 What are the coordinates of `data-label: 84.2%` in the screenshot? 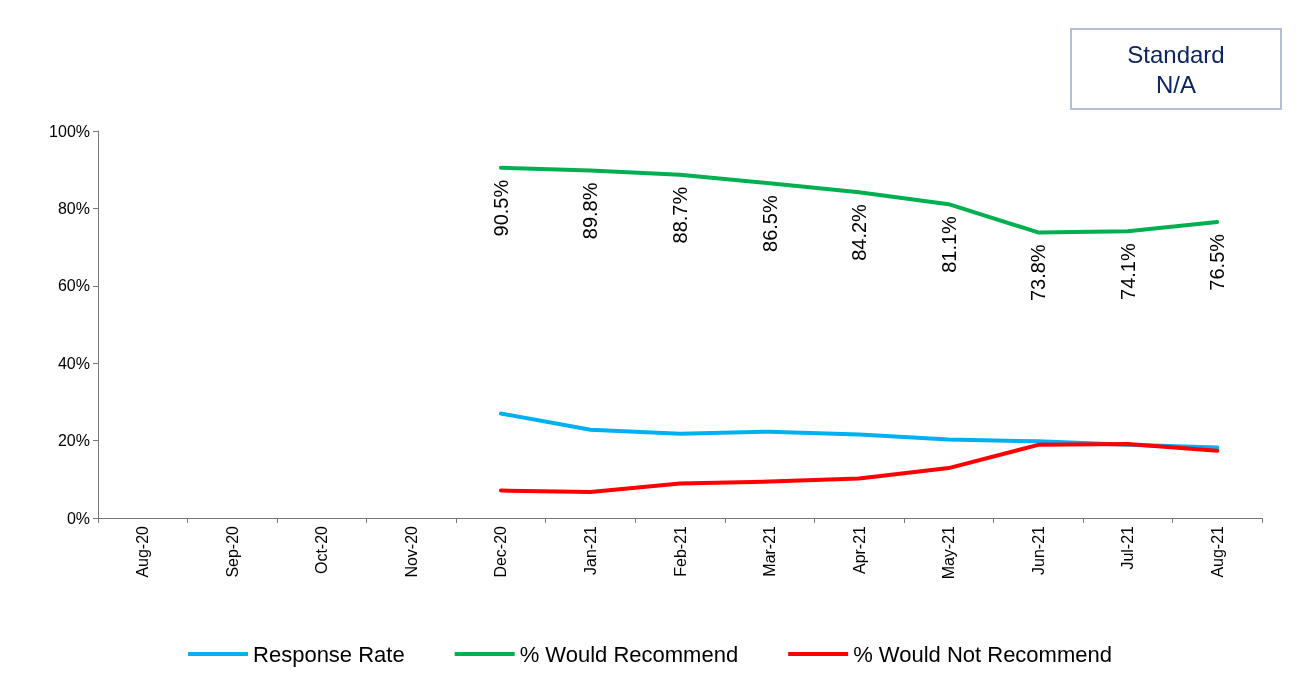 It's located at (859, 232).